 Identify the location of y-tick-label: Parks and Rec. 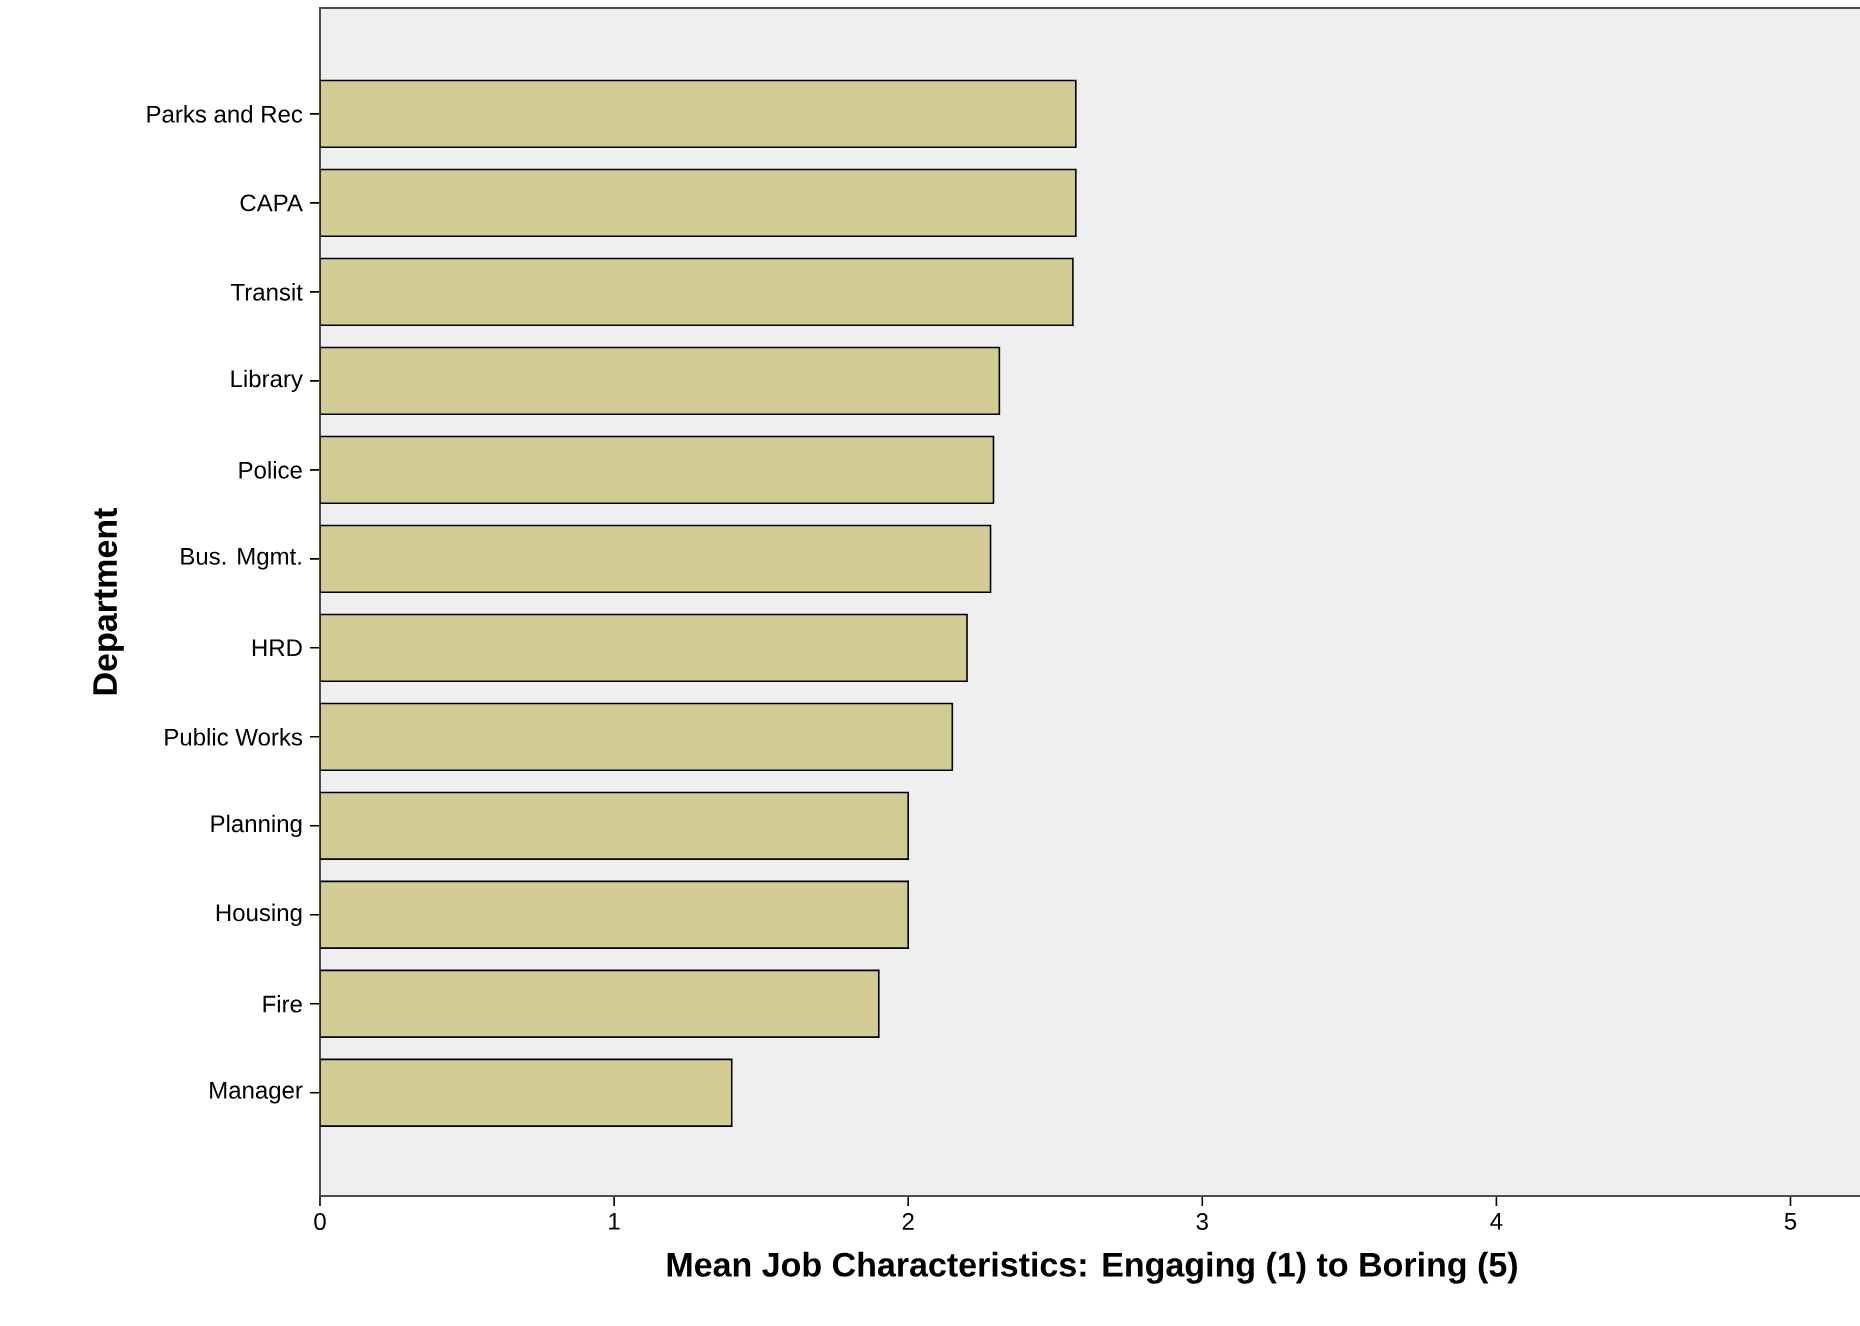
(225, 114).